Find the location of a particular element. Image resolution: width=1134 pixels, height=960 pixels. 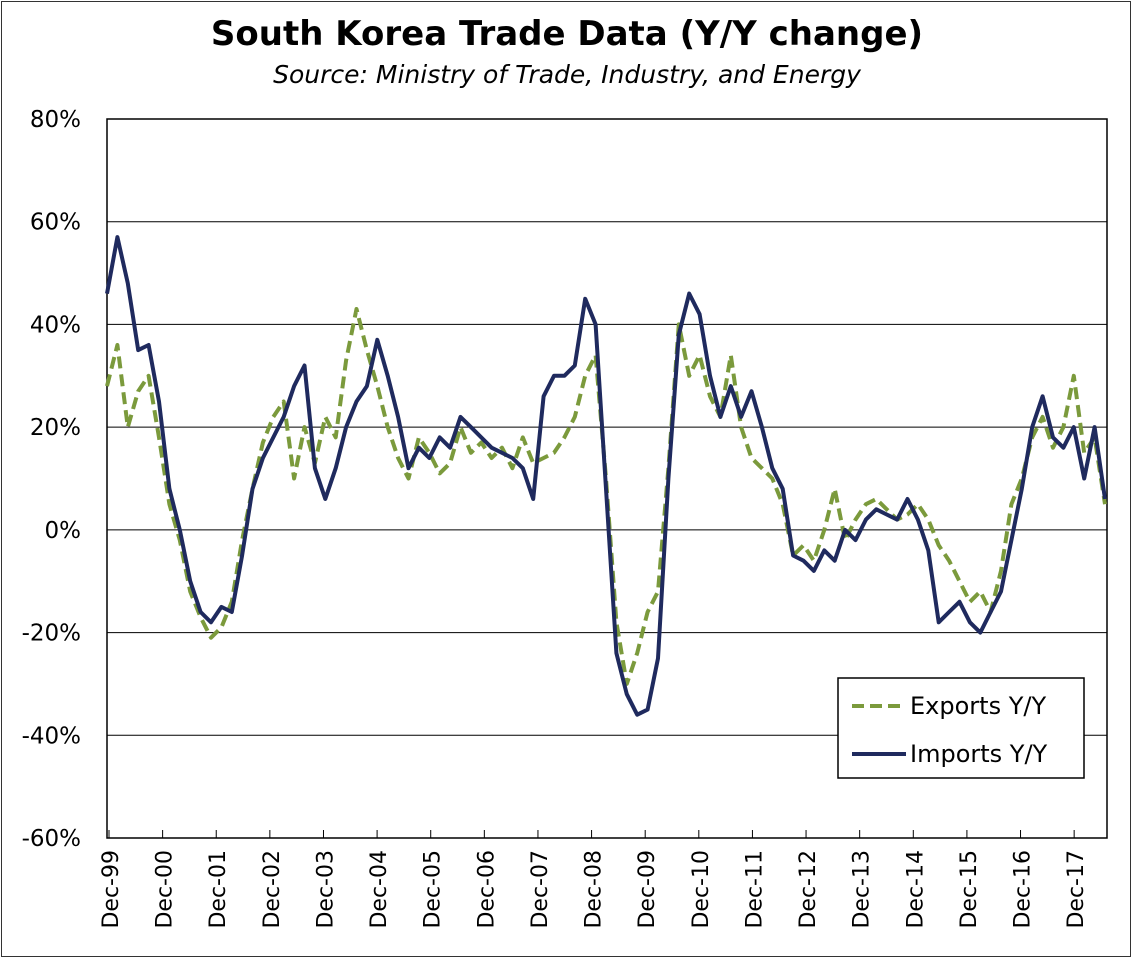

x-tick-label: Dec-09 is located at coordinates (647, 889).